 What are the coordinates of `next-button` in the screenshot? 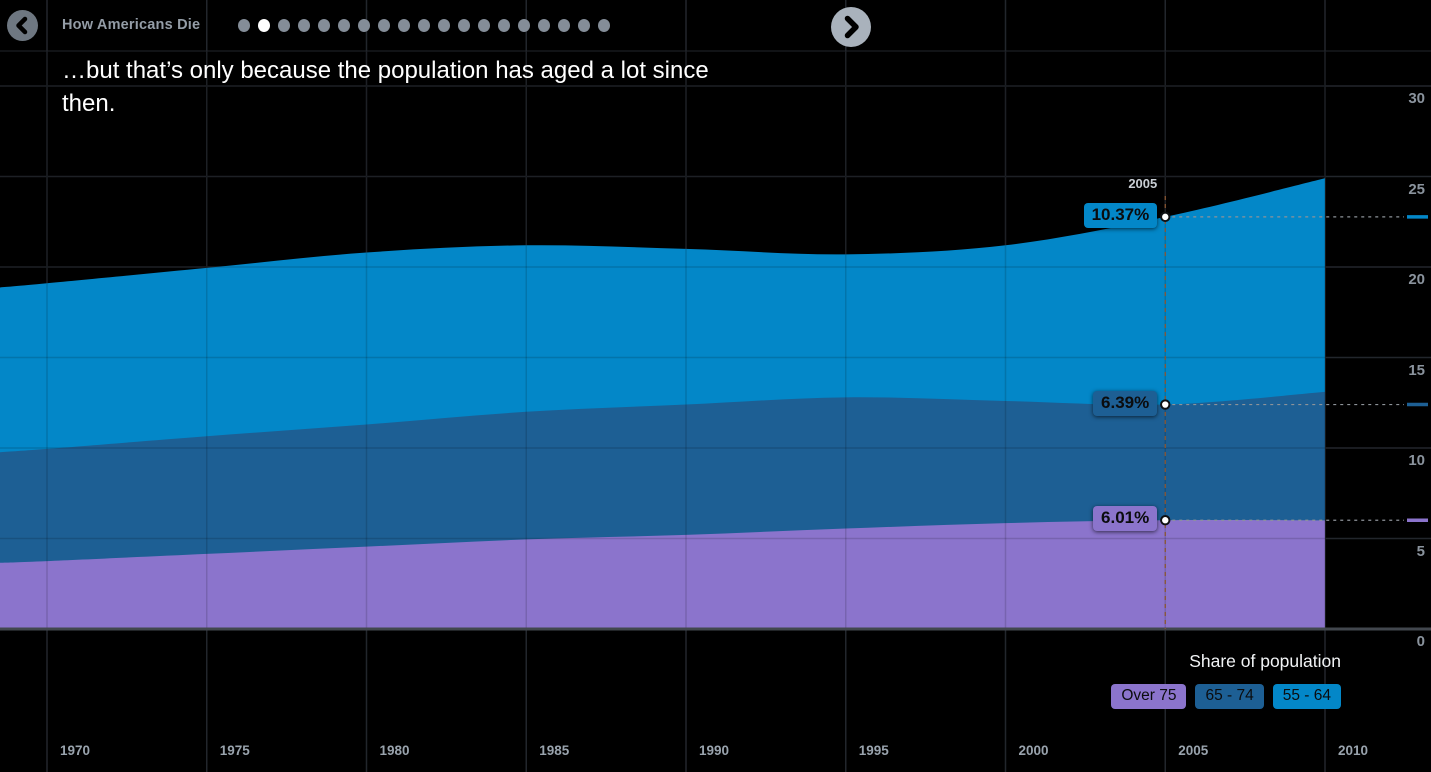 It's located at (851, 27).